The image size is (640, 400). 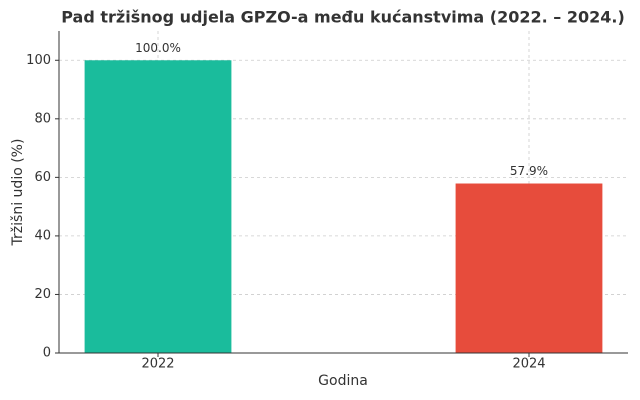 What do you see at coordinates (529, 171) in the screenshot?
I see `value-label: 57.9%` at bounding box center [529, 171].